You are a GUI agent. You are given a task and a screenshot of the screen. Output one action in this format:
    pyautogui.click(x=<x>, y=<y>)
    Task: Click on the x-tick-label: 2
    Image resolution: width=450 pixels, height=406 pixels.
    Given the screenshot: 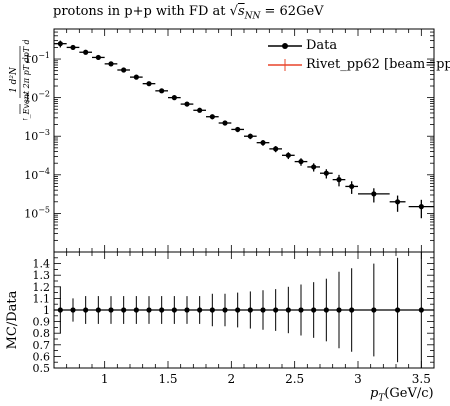 What is the action you would take?
    pyautogui.click(x=232, y=379)
    